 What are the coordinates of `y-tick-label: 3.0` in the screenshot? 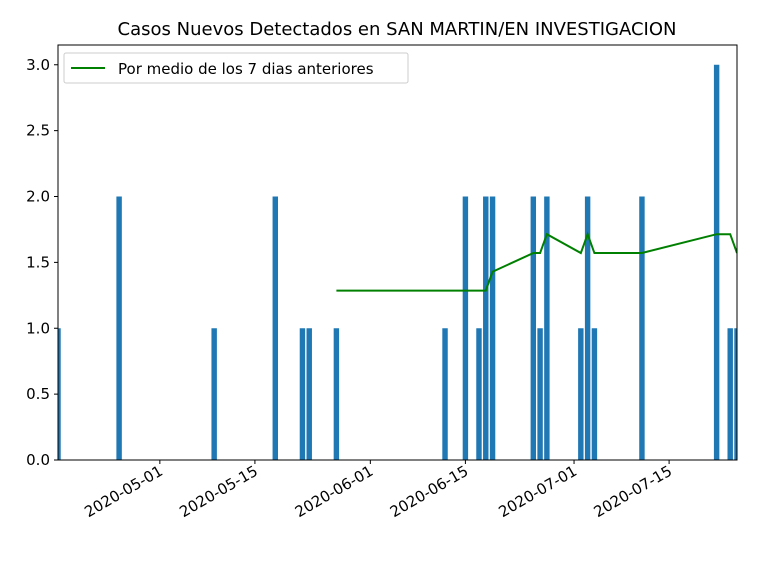 It's located at (38, 65).